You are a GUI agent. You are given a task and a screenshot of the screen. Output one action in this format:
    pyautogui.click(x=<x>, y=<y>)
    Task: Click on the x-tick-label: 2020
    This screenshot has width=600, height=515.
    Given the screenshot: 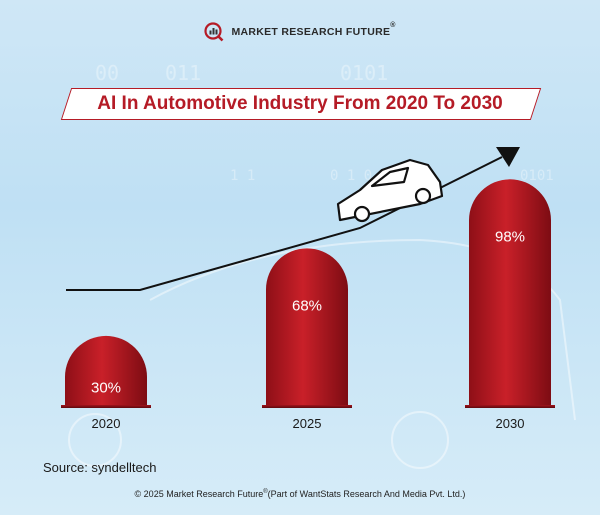 What is the action you would take?
    pyautogui.click(x=106, y=423)
    